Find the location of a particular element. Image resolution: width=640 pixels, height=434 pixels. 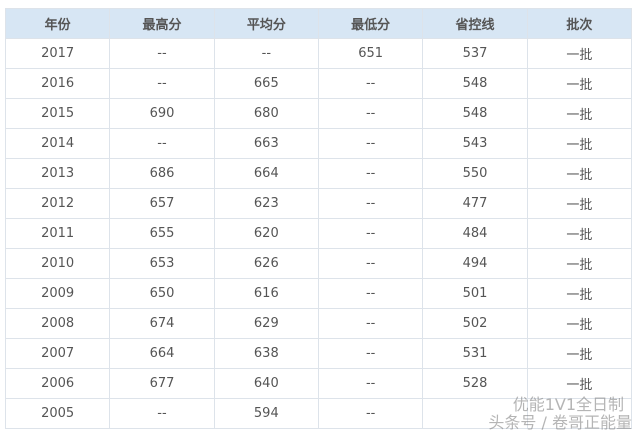

table-cell: 677 is located at coordinates (162, 383).